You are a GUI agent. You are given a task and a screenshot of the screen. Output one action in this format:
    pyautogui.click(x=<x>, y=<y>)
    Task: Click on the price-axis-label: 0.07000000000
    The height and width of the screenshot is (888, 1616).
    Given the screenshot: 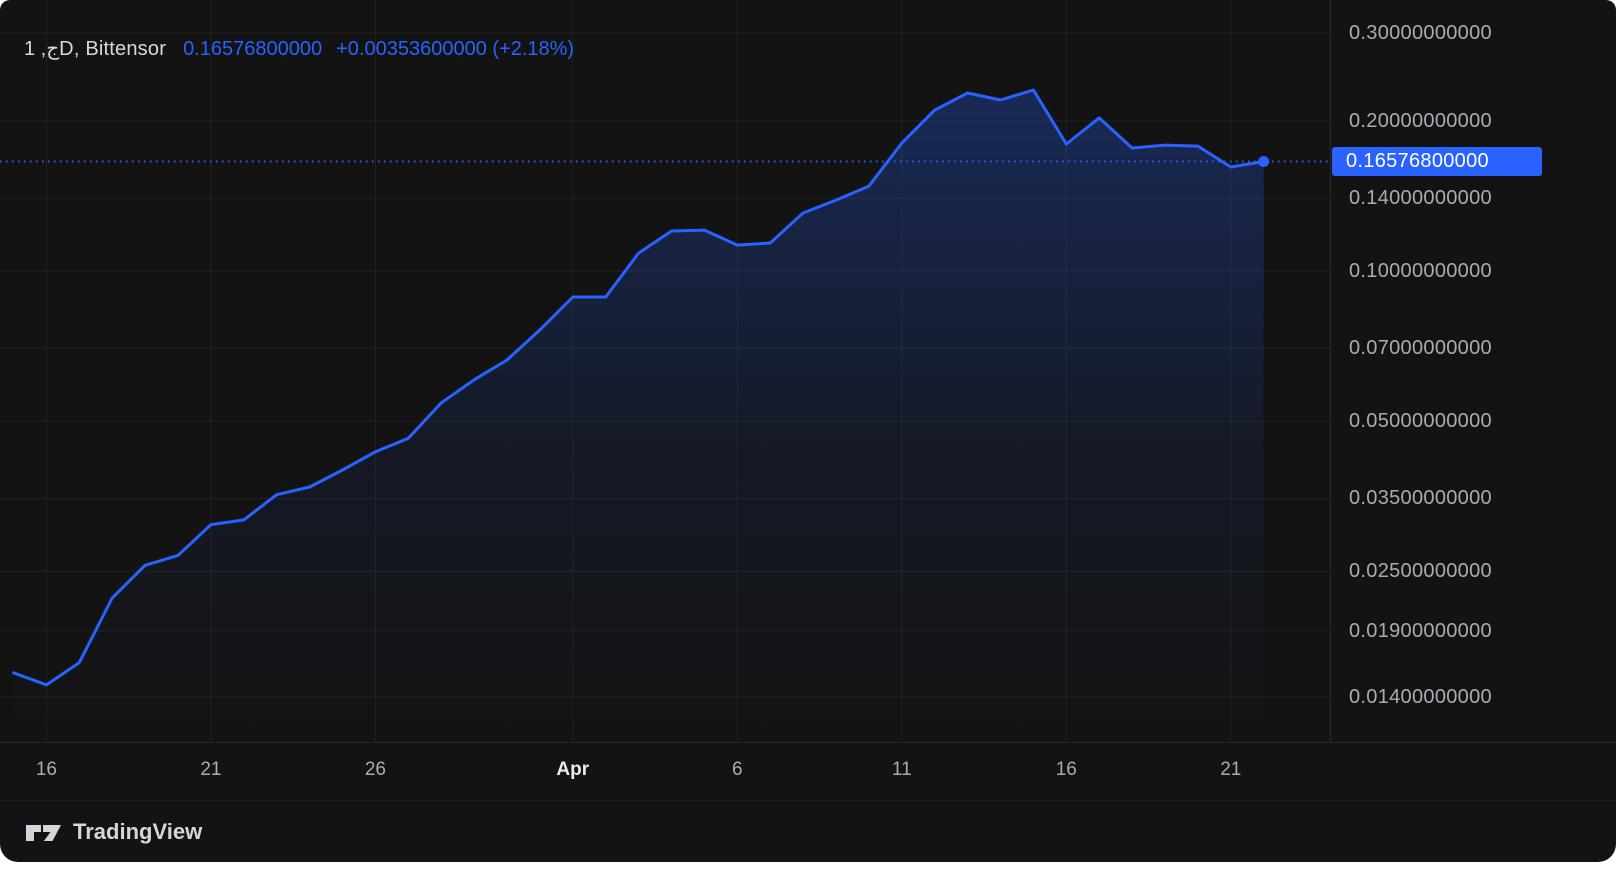 What is the action you would take?
    pyautogui.click(x=1420, y=348)
    